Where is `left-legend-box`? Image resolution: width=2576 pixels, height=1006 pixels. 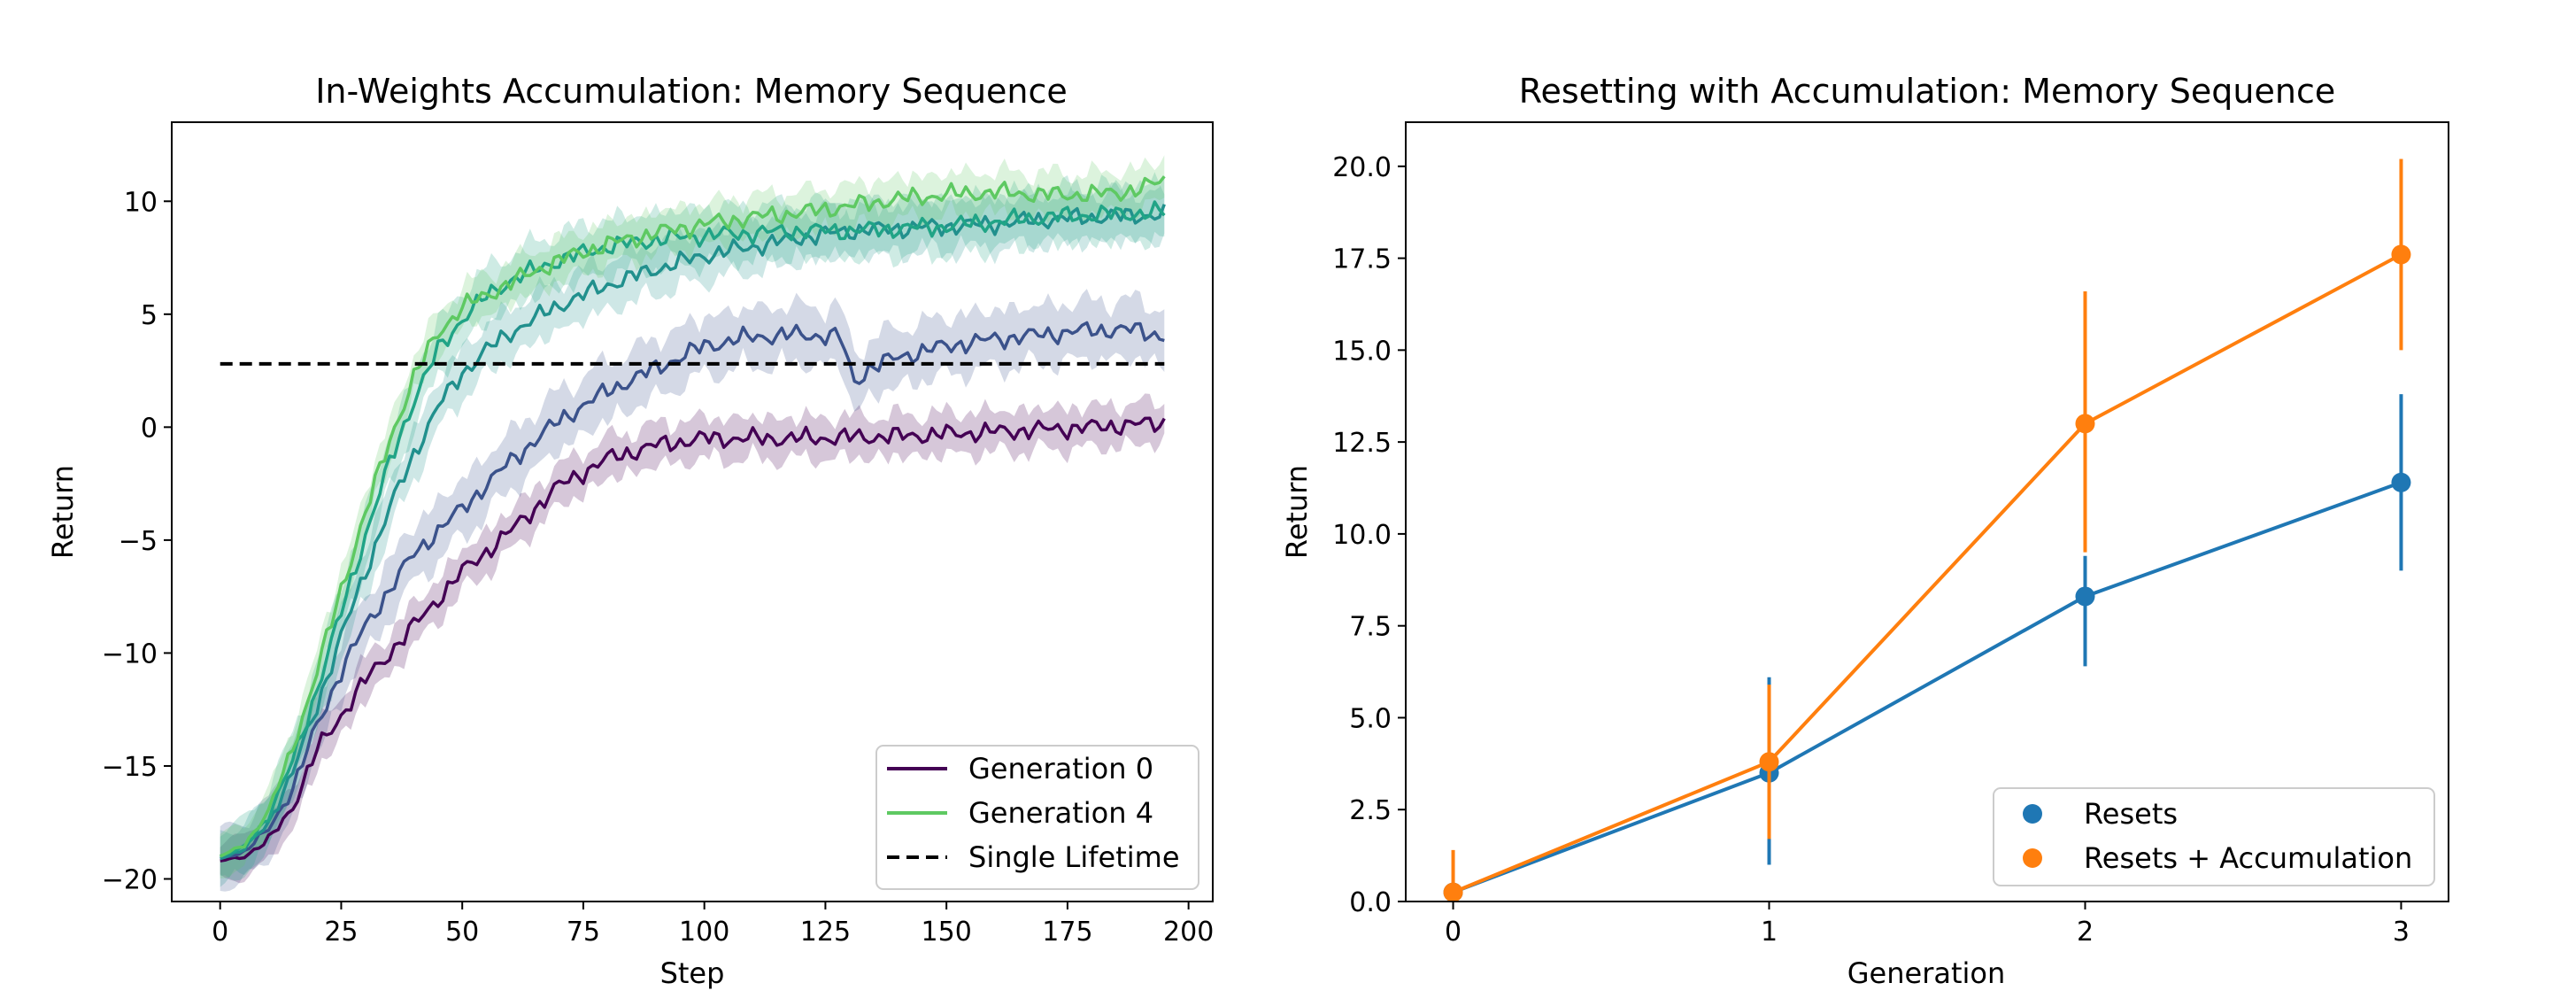
left-legend-box is located at coordinates (1037, 817).